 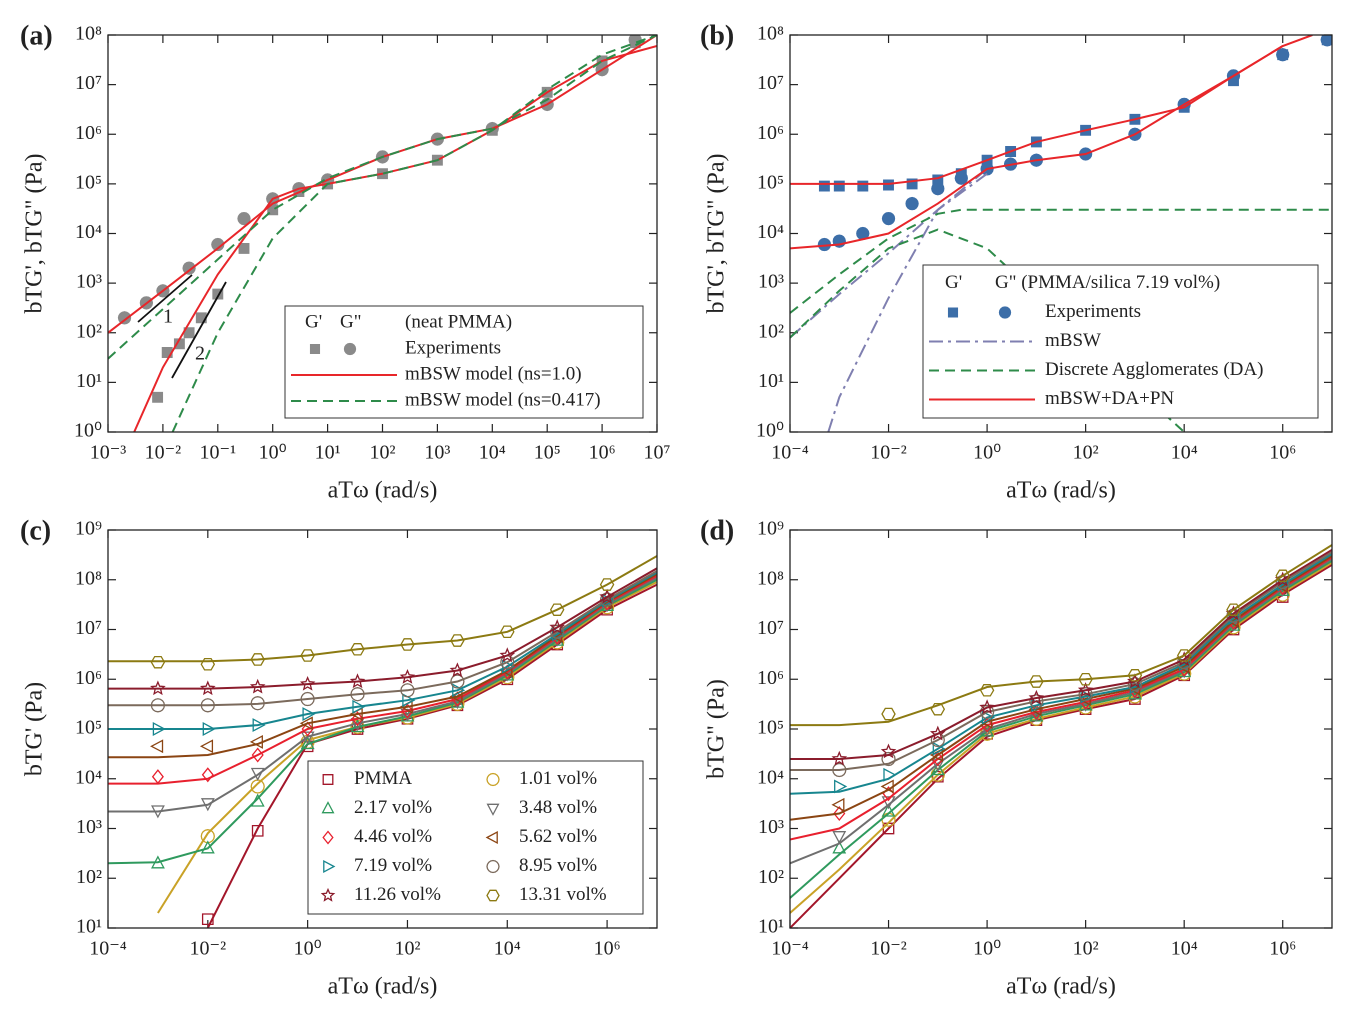 I want to click on y-axis-label: bTG', bTG" (Pa), so click(x=35, y=233).